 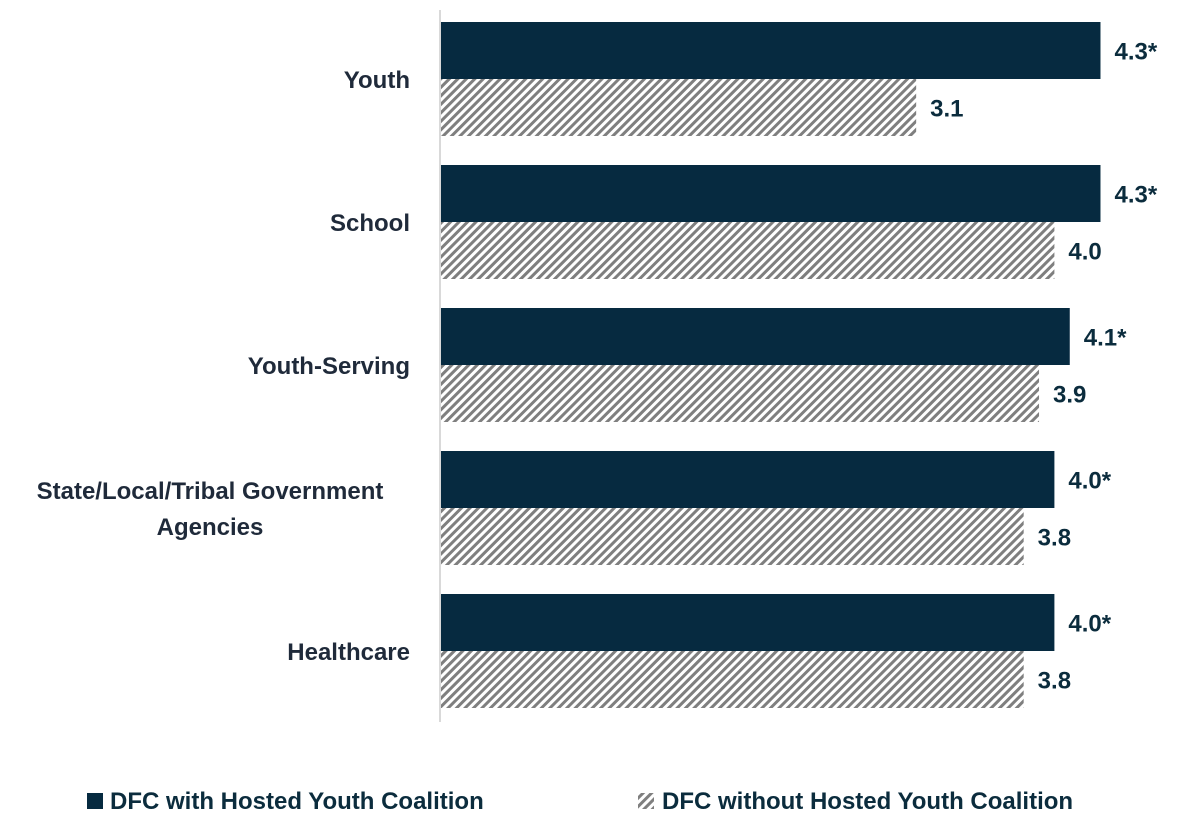 I want to click on category-label-line: School, so click(x=370, y=223).